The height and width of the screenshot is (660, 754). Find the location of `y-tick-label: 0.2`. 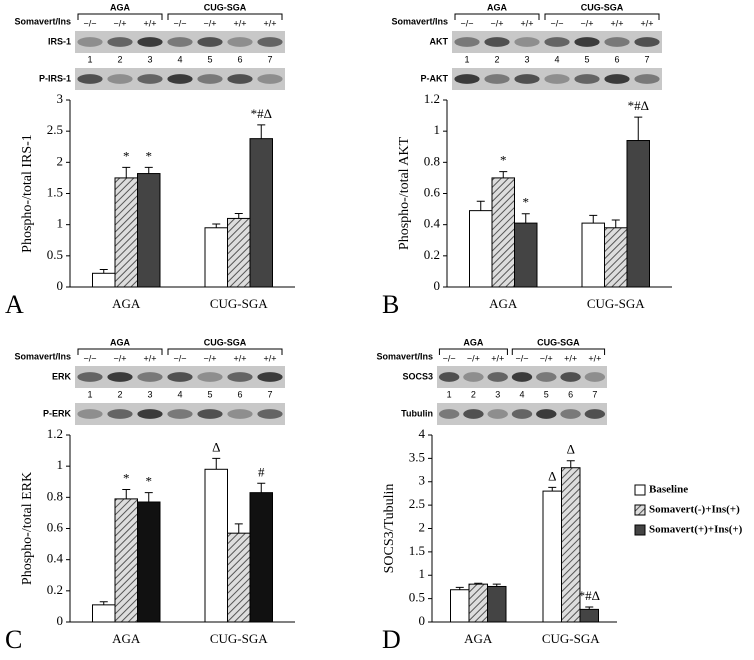

y-tick-label: 0.2 is located at coordinates (432, 254).